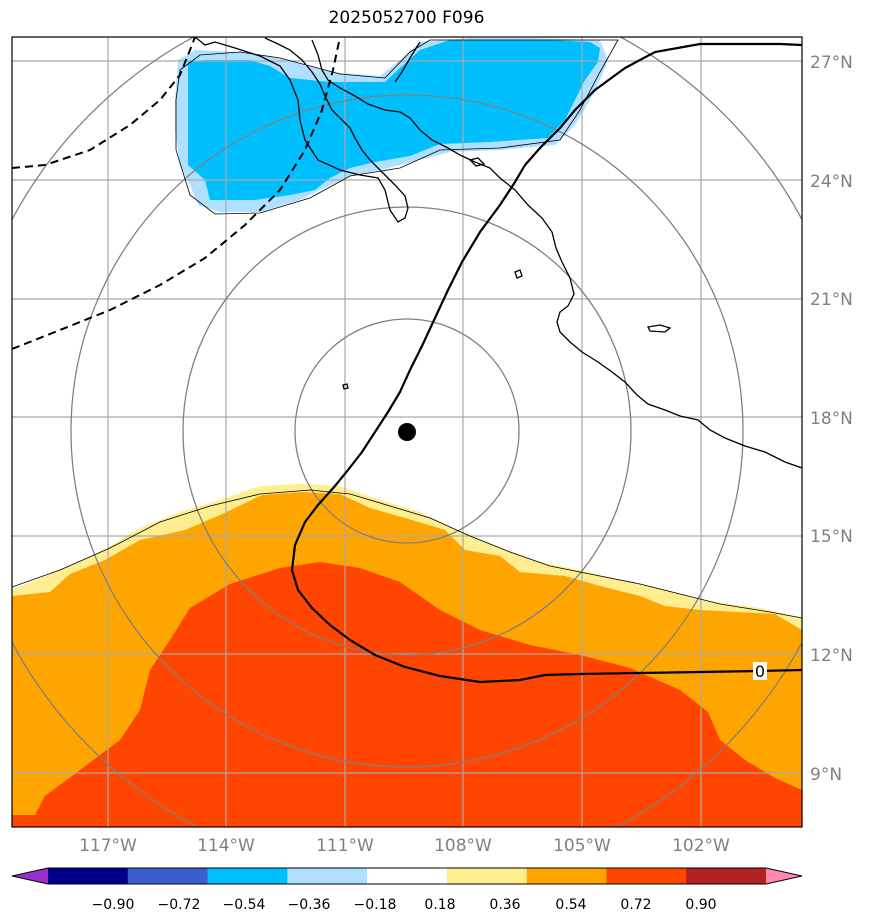 The image size is (873, 924). What do you see at coordinates (700, 905) in the screenshot?
I see `colorbar-tick-label: 0.90` at bounding box center [700, 905].